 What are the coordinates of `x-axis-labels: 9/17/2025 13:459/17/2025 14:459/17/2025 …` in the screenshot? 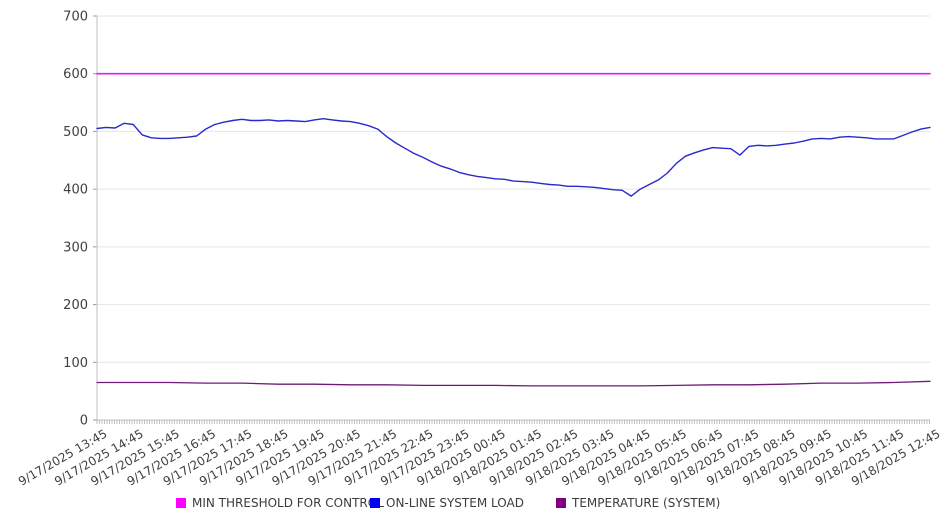 It's located at (479, 457).